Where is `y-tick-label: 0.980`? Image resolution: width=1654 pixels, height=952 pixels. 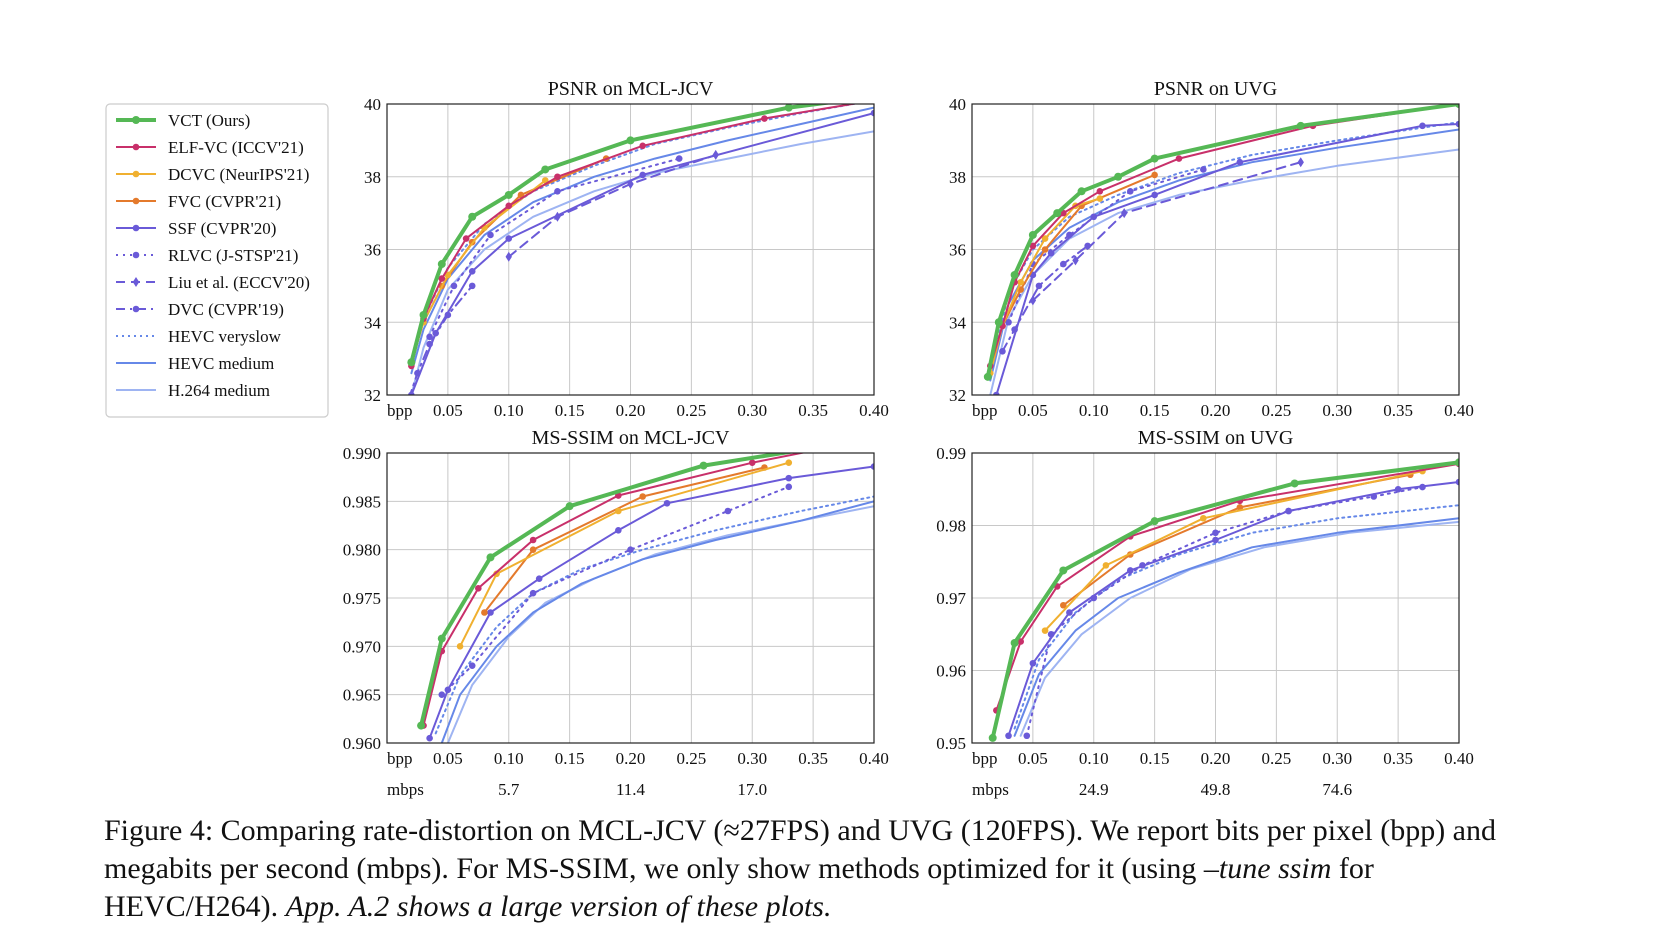 y-tick-label: 0.980 is located at coordinates (362, 550).